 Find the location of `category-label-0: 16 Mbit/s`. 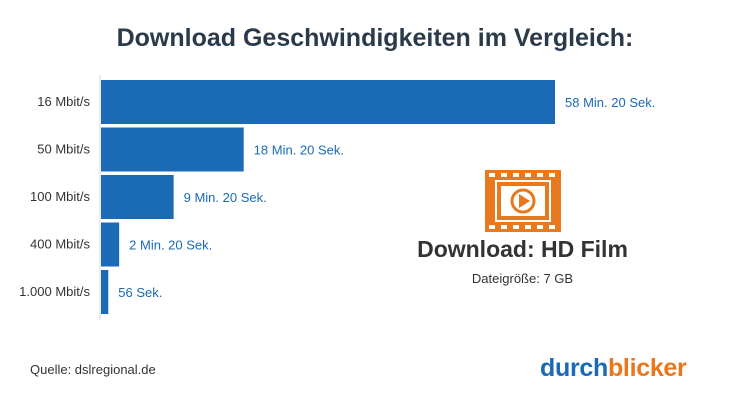

category-label-0: 16 Mbit/s is located at coordinates (63, 101).